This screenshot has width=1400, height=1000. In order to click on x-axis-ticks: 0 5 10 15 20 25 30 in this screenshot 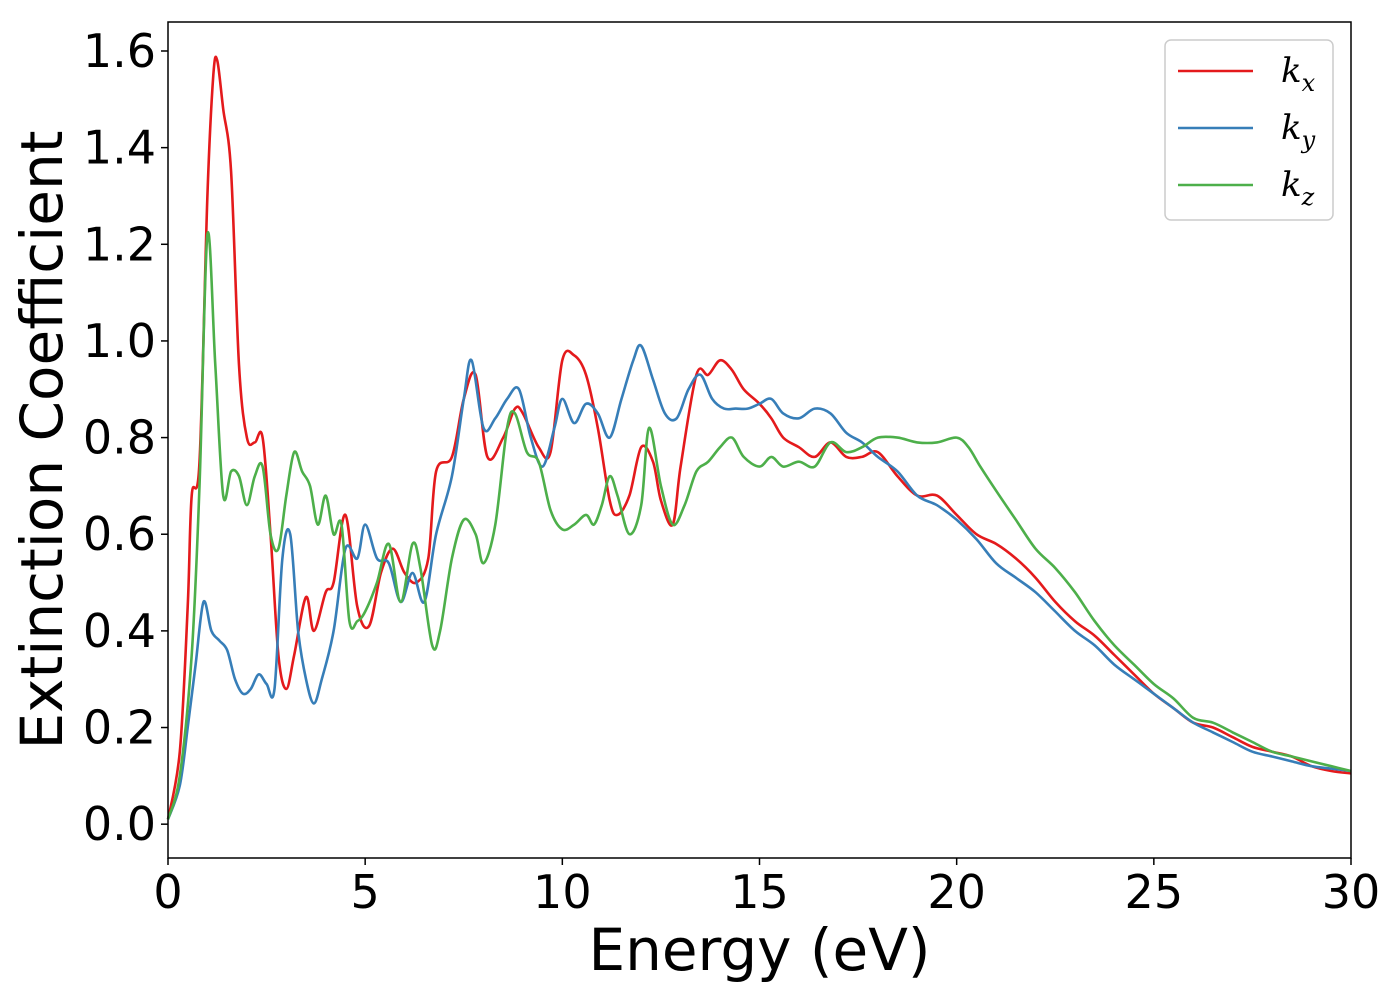, I will do `click(766, 888)`.